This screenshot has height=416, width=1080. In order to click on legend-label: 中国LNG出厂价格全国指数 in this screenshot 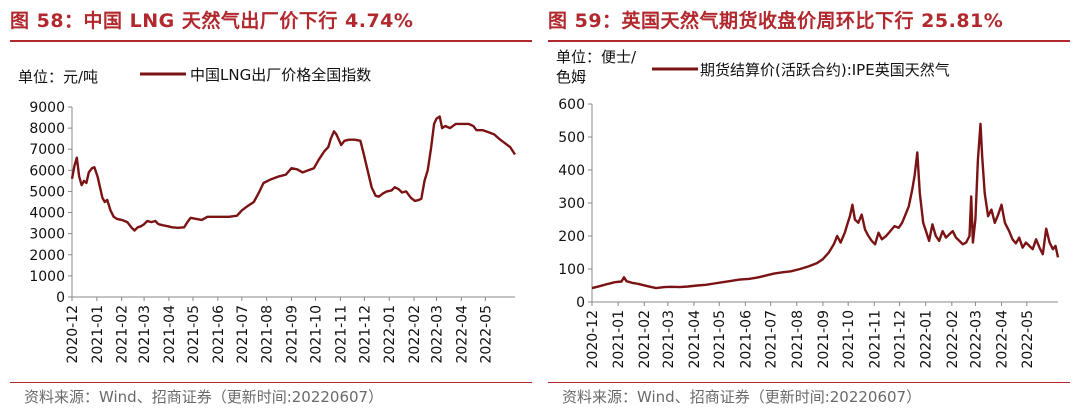, I will do `click(280, 75)`.